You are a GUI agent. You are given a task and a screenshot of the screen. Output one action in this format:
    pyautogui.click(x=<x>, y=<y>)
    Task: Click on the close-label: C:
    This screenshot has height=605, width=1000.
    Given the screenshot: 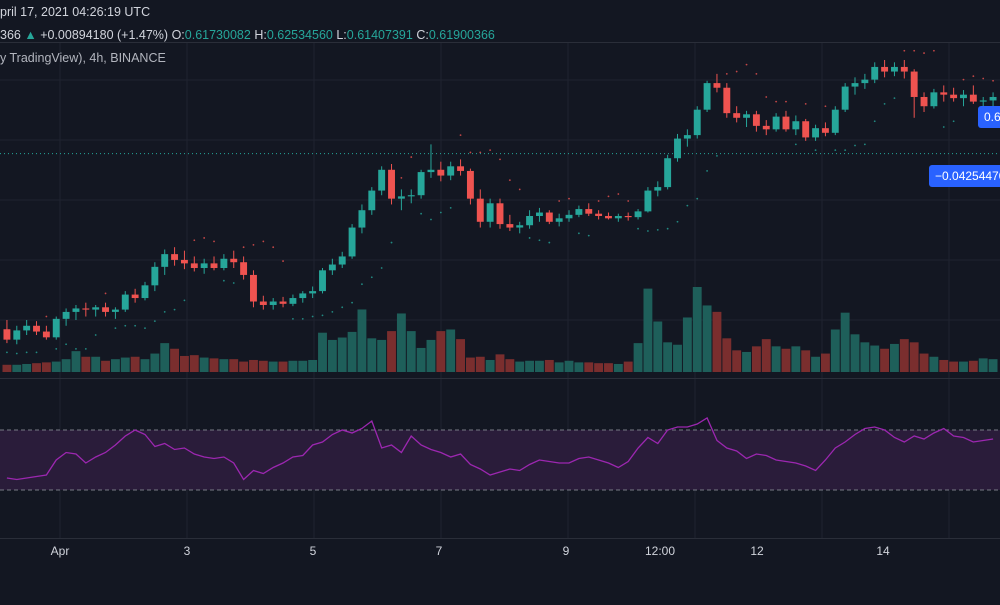 What is the action you would take?
    pyautogui.click(x=422, y=35)
    